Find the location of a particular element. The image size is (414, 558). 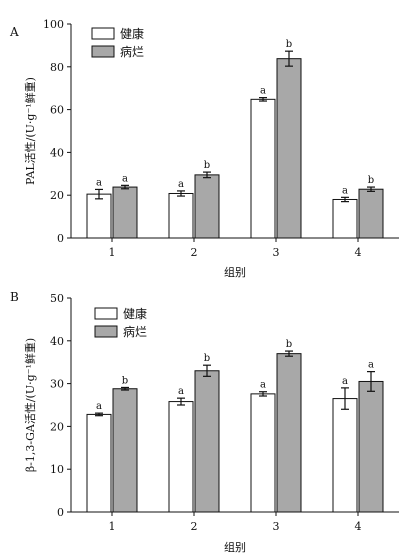

y-axis-title: PAL活性/(U·g⁻¹鲜重) is located at coordinates (30, 131).